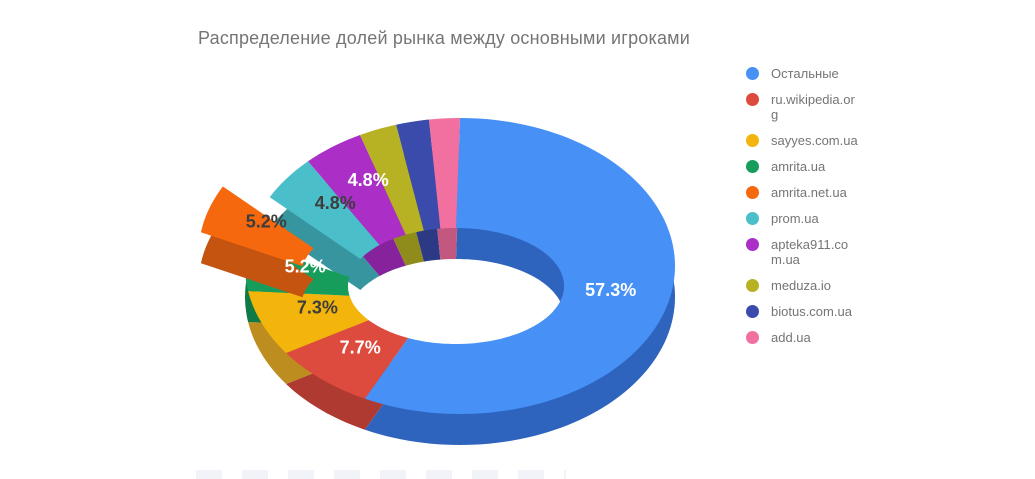  I want to click on legend-item-apteka911.com.ua: apteka911.co m.ua, so click(838, 252).